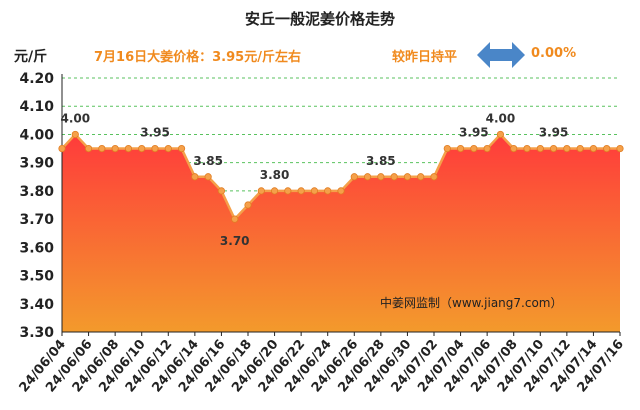 The image size is (640, 410). Describe the element at coordinates (36, 220) in the screenshot. I see `y-tick-label: 3.70` at that location.